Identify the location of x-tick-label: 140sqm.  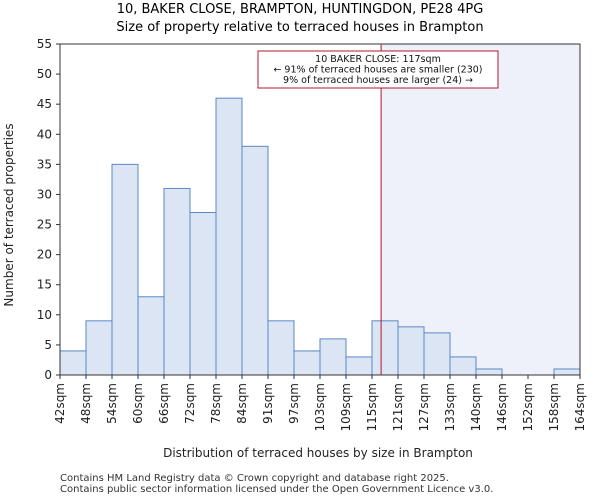
(476, 407).